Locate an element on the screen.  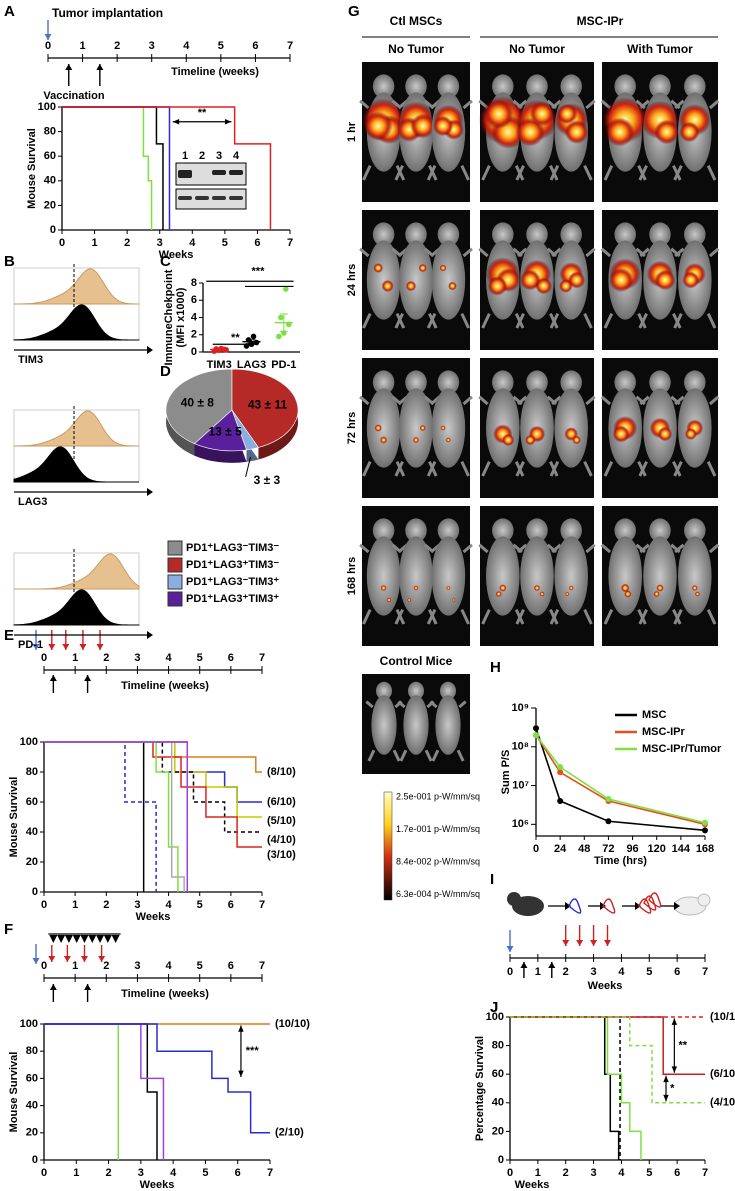
error-bar is located at coordinates (219, 349).